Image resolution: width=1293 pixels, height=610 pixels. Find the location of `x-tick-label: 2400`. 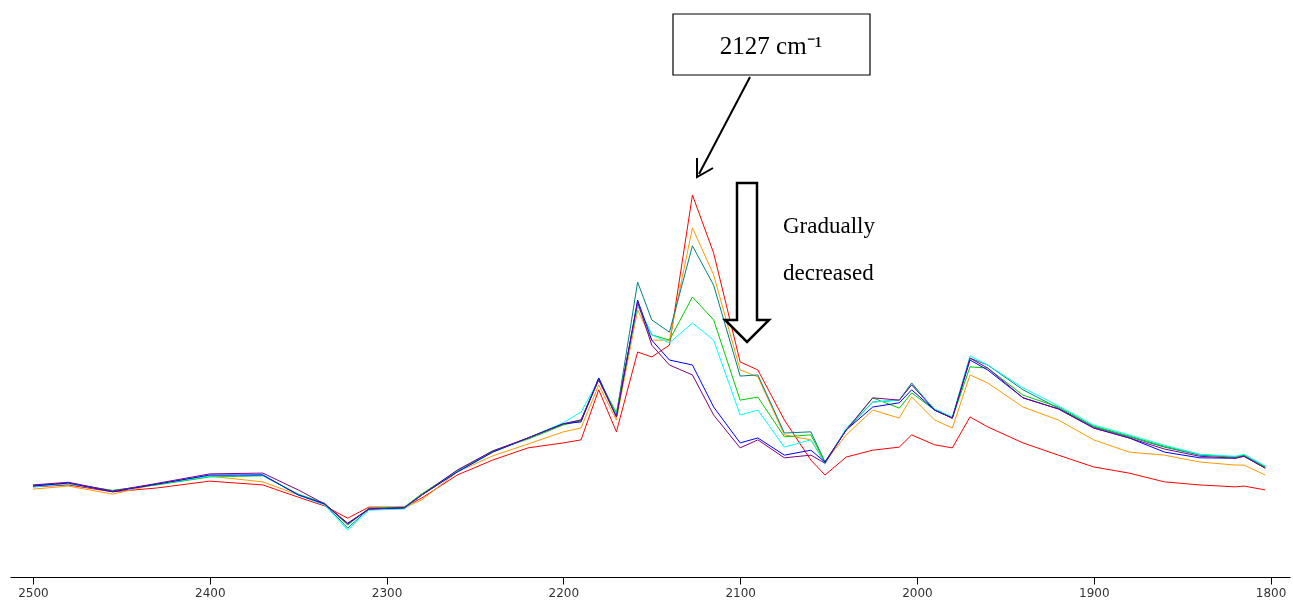

x-tick-label: 2400 is located at coordinates (210, 592).